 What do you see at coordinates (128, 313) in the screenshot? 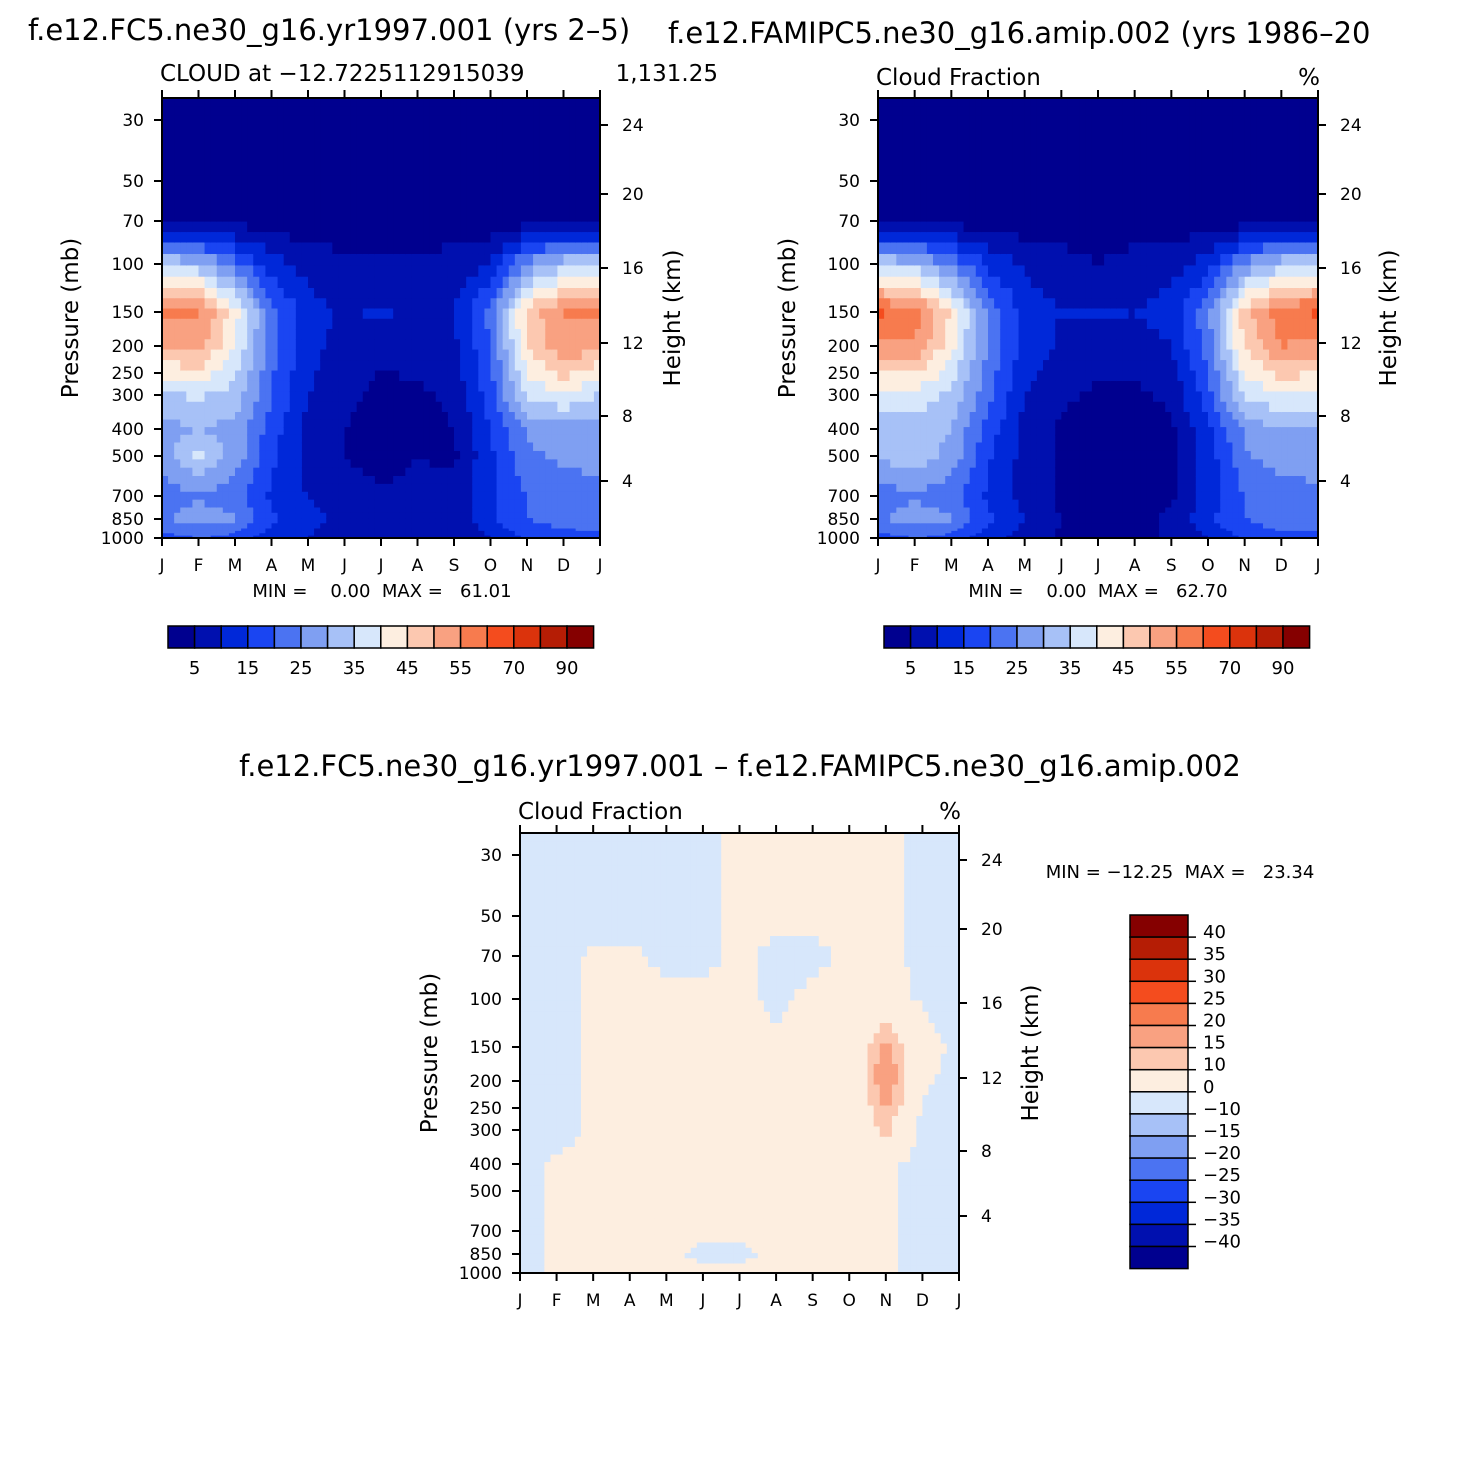
I see `y-tick-label: 150` at bounding box center [128, 313].